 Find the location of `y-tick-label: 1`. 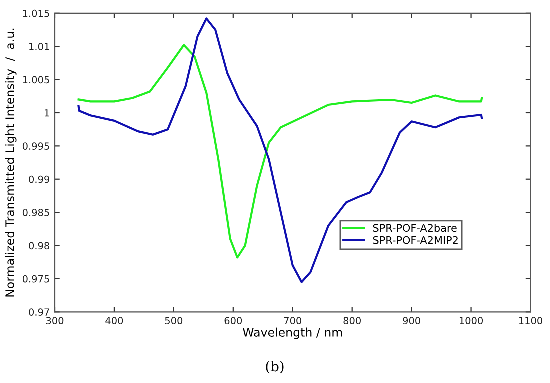

y-tick-label: 1 is located at coordinates (47, 113).